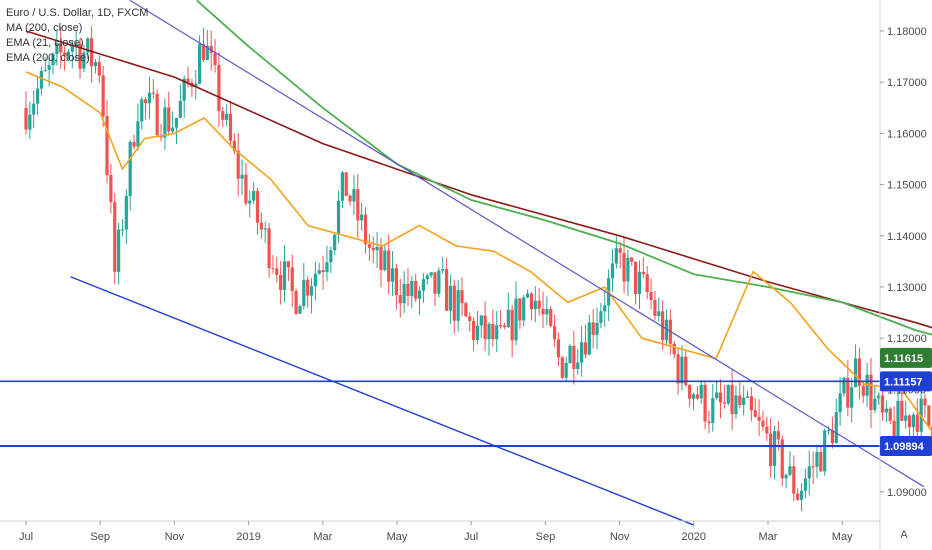 The width and height of the screenshot is (932, 550). Describe the element at coordinates (48, 58) in the screenshot. I see `legend-ema200: EMA (200, close)` at that location.